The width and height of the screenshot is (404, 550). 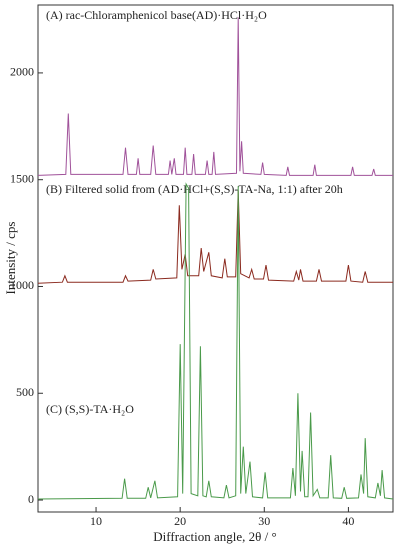 I want to click on y-tick-label: 500, so click(x=25, y=392).